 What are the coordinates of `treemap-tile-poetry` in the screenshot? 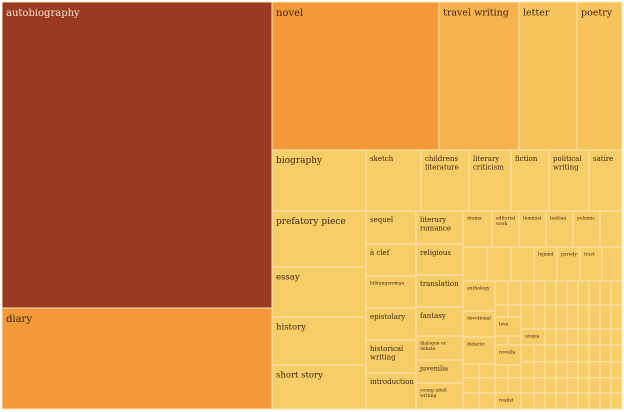 It's located at (599, 76).